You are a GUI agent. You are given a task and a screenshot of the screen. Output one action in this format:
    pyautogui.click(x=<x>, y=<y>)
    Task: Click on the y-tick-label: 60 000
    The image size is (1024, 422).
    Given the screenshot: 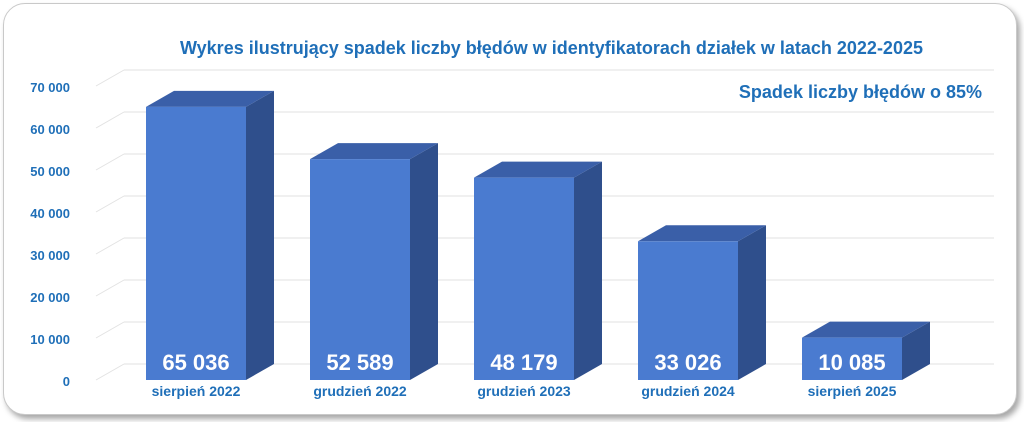 What is the action you would take?
    pyautogui.click(x=50, y=129)
    